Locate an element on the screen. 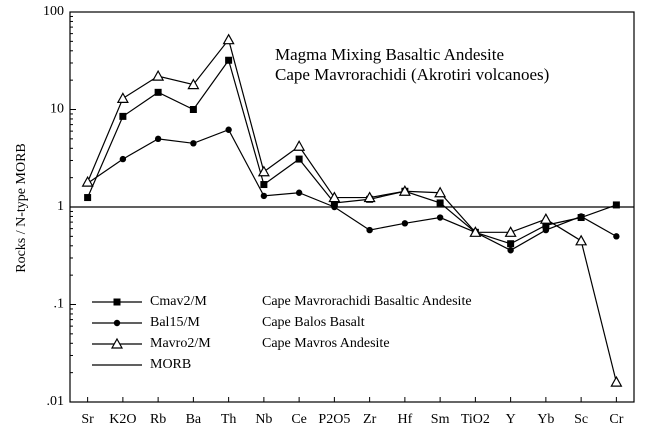 The width and height of the screenshot is (645, 435). legend-label: MORB is located at coordinates (170, 364).